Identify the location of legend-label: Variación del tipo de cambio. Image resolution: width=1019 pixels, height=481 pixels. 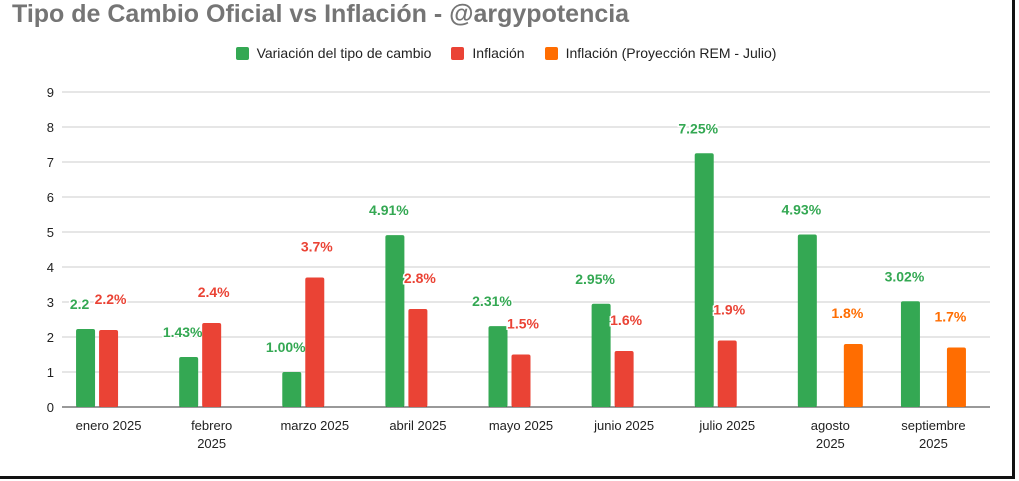
(344, 53).